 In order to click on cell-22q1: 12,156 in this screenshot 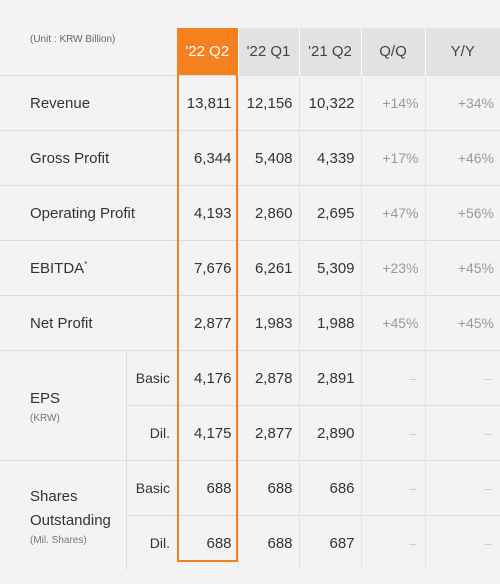, I will do `click(268, 103)`.